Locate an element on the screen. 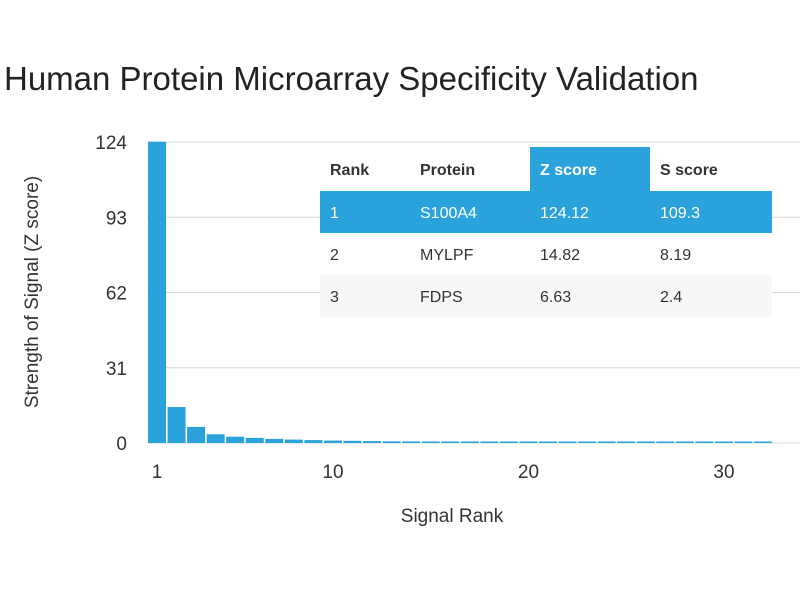 The width and height of the screenshot is (800, 600). x-axis-label: Signal Rank is located at coordinates (452, 516).